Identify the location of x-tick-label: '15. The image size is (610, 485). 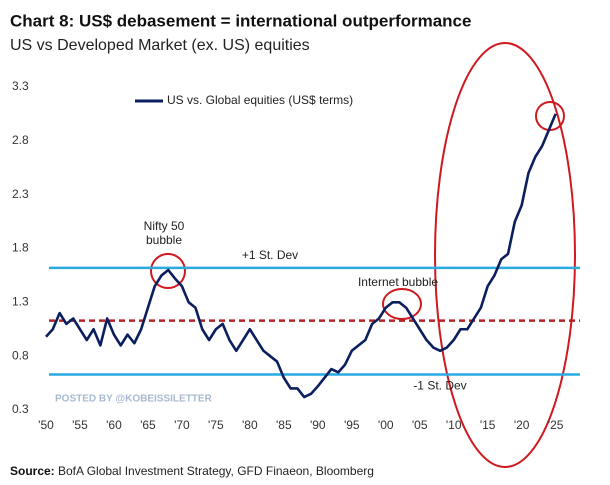
(488, 425).